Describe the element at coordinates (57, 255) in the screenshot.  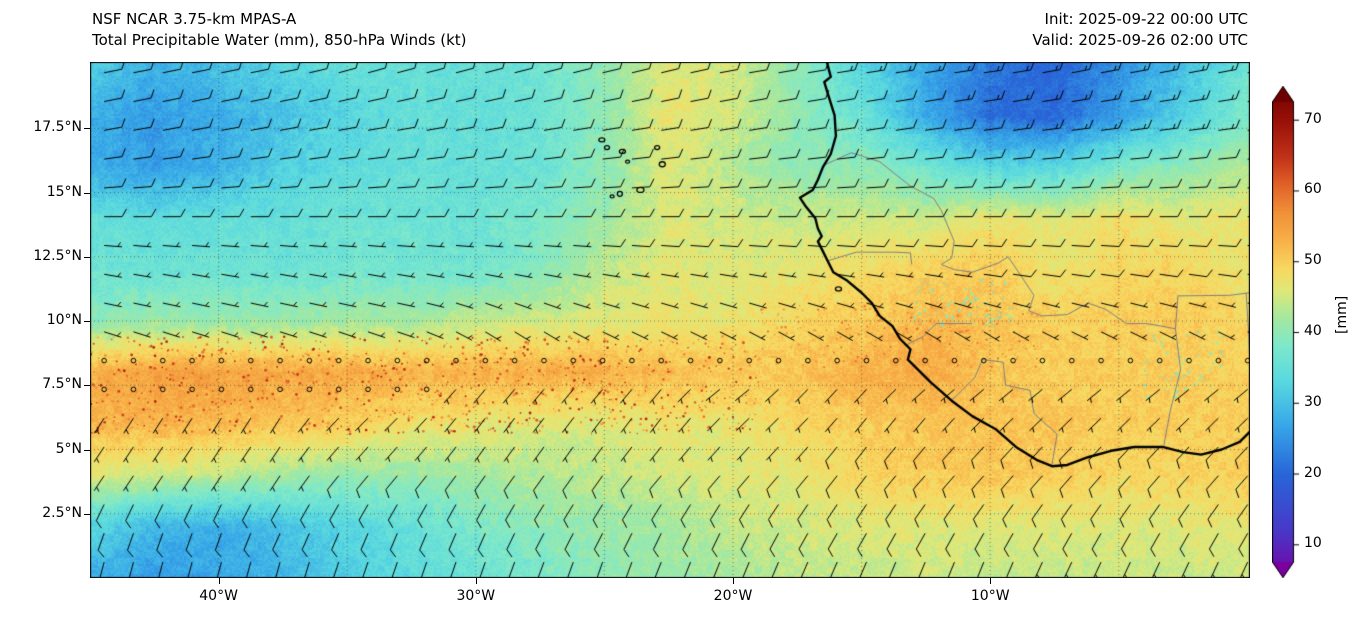
I see `y-tick-label: 12.5°N` at that location.